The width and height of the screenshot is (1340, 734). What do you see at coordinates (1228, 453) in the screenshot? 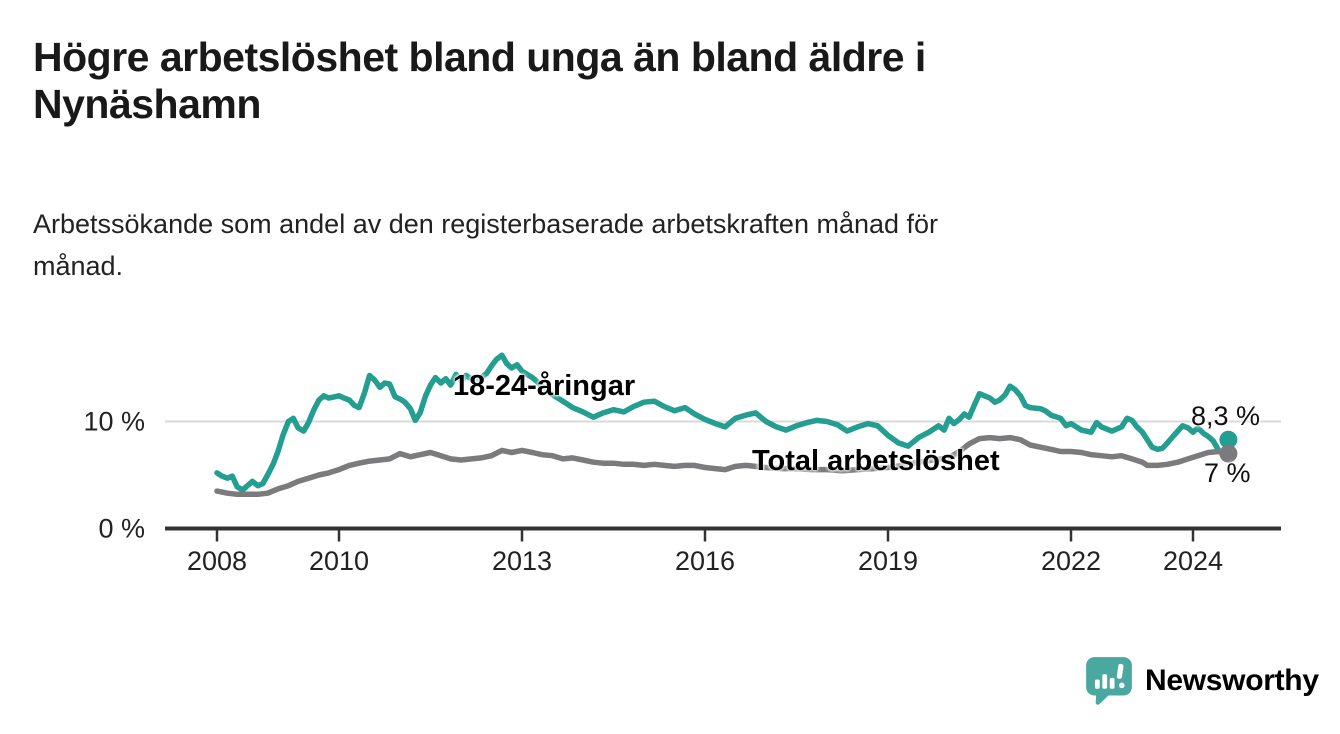
I see `total-series-end-dot` at bounding box center [1228, 453].